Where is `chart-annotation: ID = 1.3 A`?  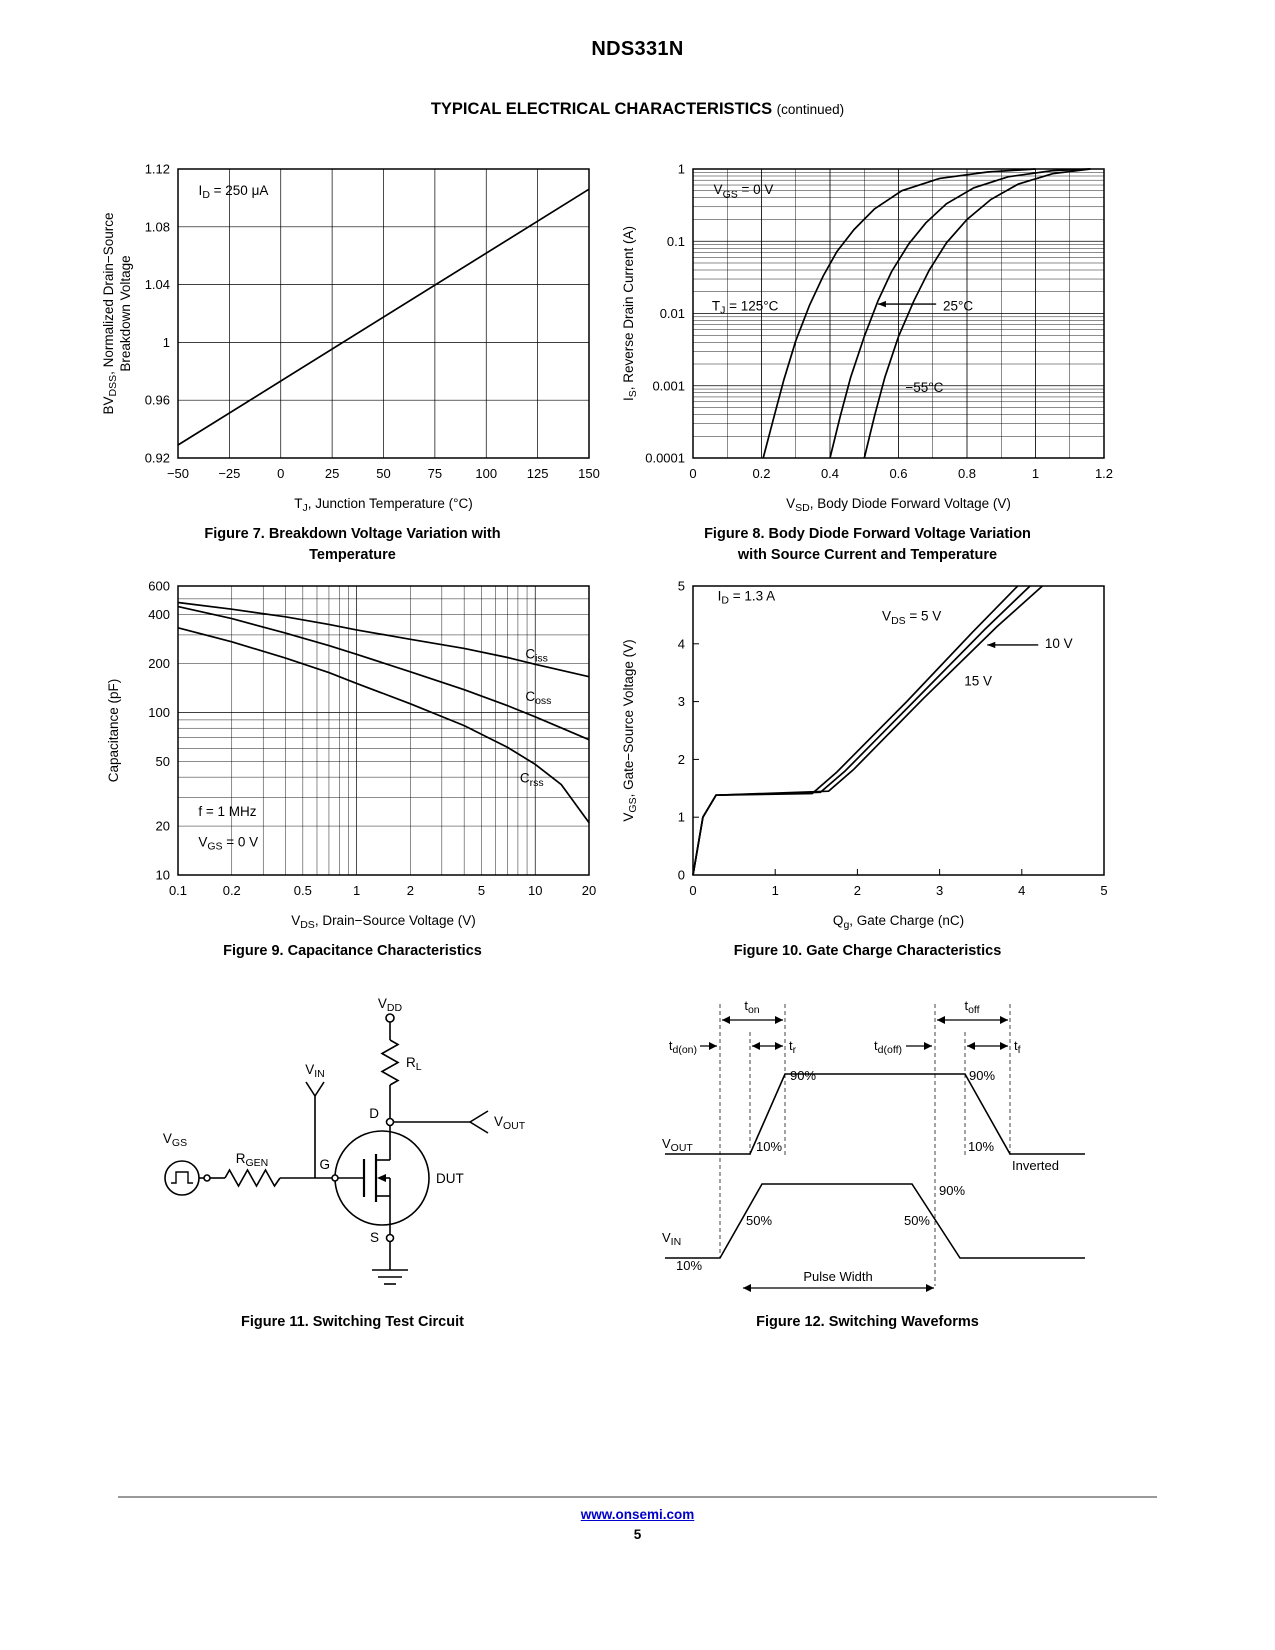
chart-annotation: ID = 1.3 A is located at coordinates (747, 597).